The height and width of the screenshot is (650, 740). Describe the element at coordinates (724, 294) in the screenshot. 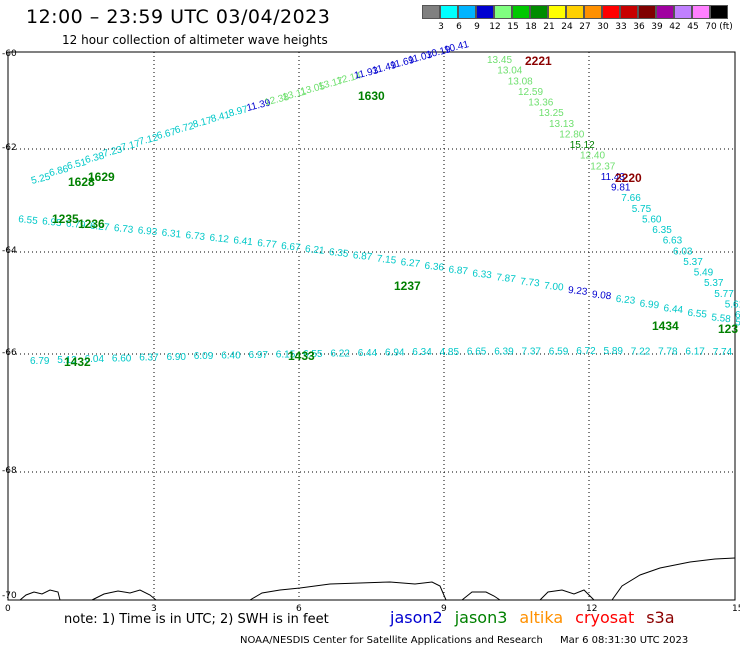

I see `wave-height-label: 5.77` at that location.